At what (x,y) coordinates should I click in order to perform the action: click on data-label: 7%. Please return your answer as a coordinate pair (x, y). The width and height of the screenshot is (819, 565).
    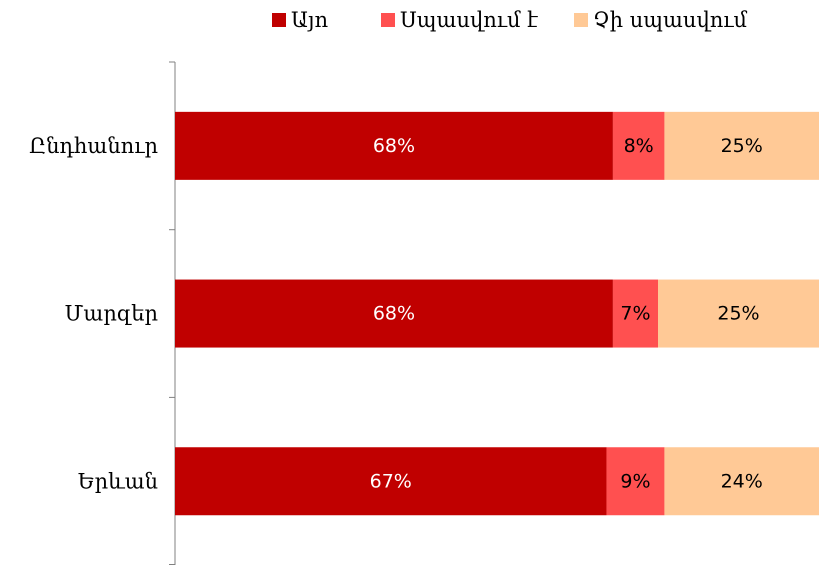
    Looking at the image, I should click on (635, 314).